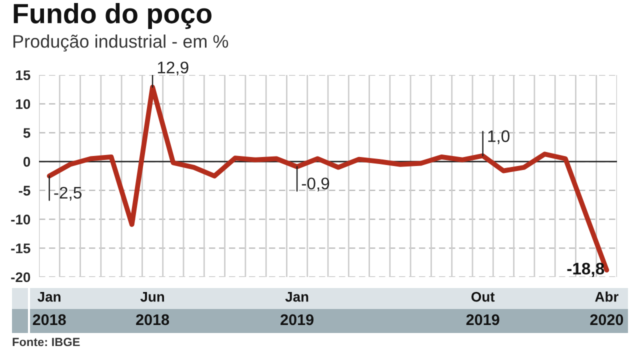 The height and width of the screenshot is (350, 630). I want to click on y-tick-label: 5, so click(26, 133).